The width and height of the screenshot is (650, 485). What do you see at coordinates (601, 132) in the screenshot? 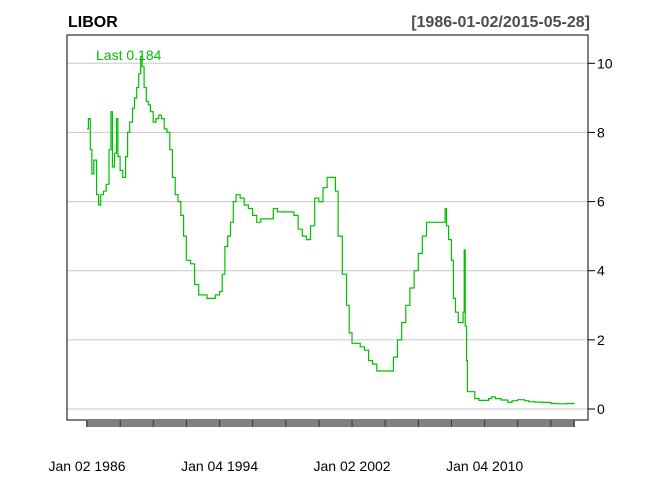
I see `y-tick-label: 8` at bounding box center [601, 132].